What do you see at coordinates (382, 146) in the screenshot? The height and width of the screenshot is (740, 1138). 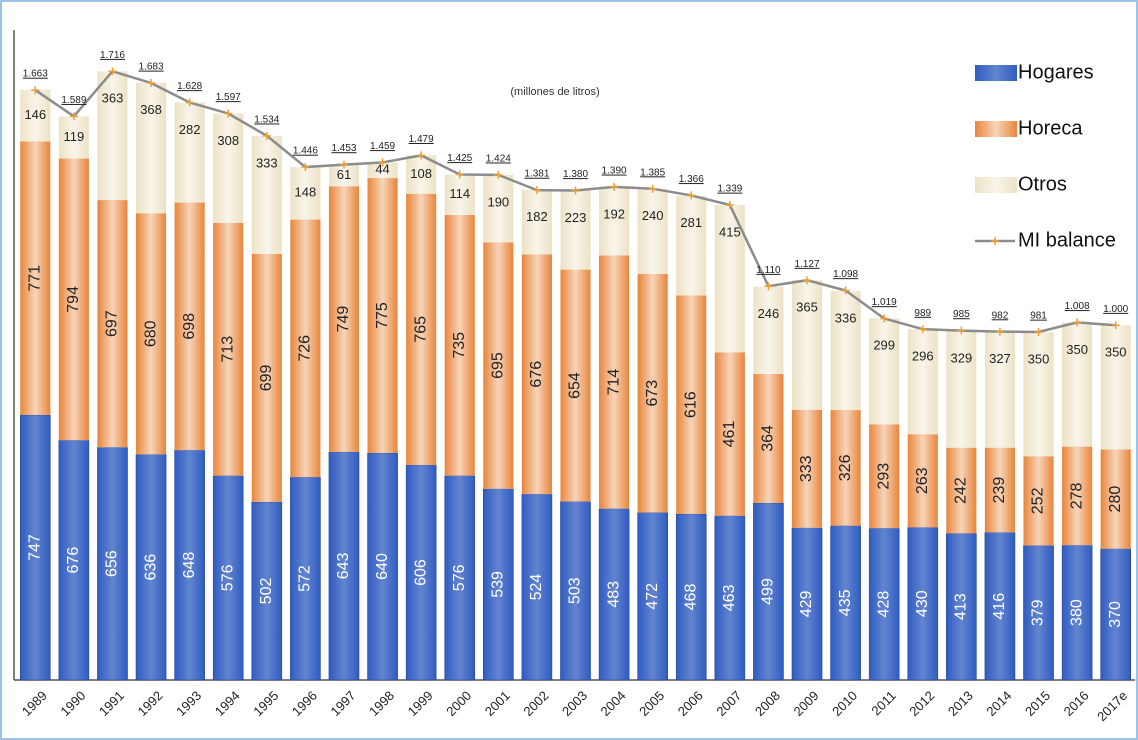 I see `line-value-label: 1.459` at bounding box center [382, 146].